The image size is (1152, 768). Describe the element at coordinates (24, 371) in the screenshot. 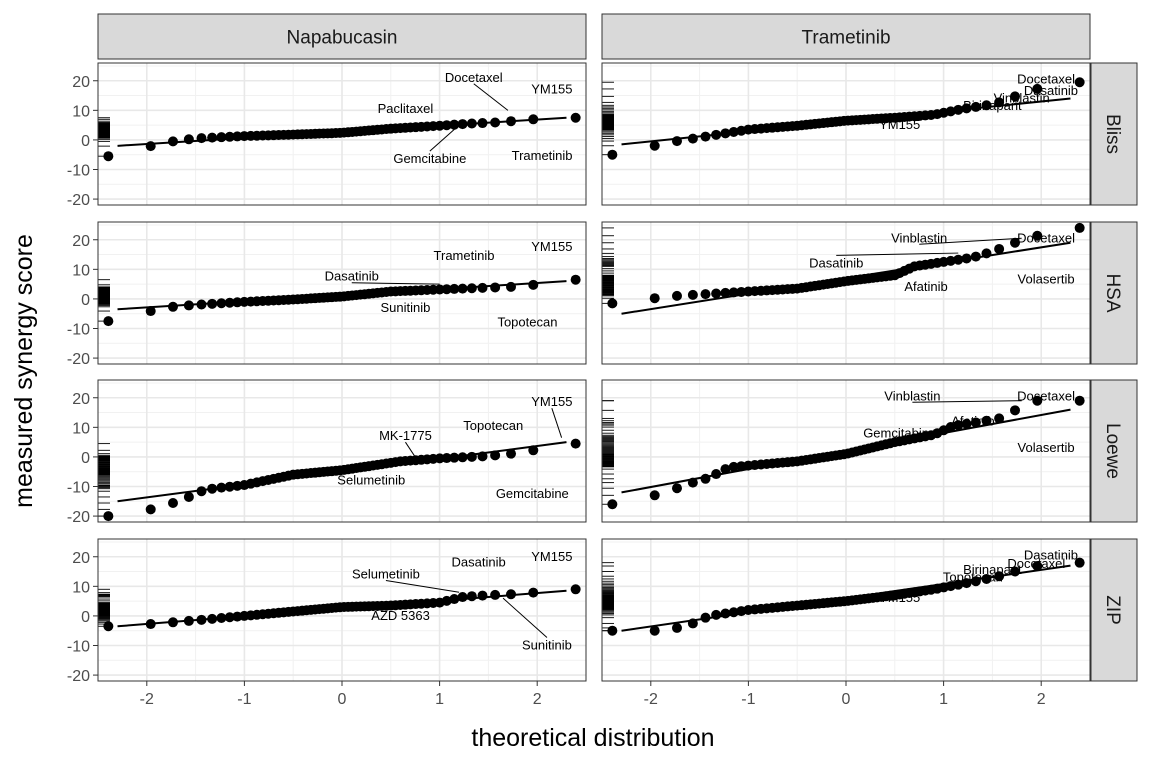

I see `y-axis-title: measured synergy score` at that location.